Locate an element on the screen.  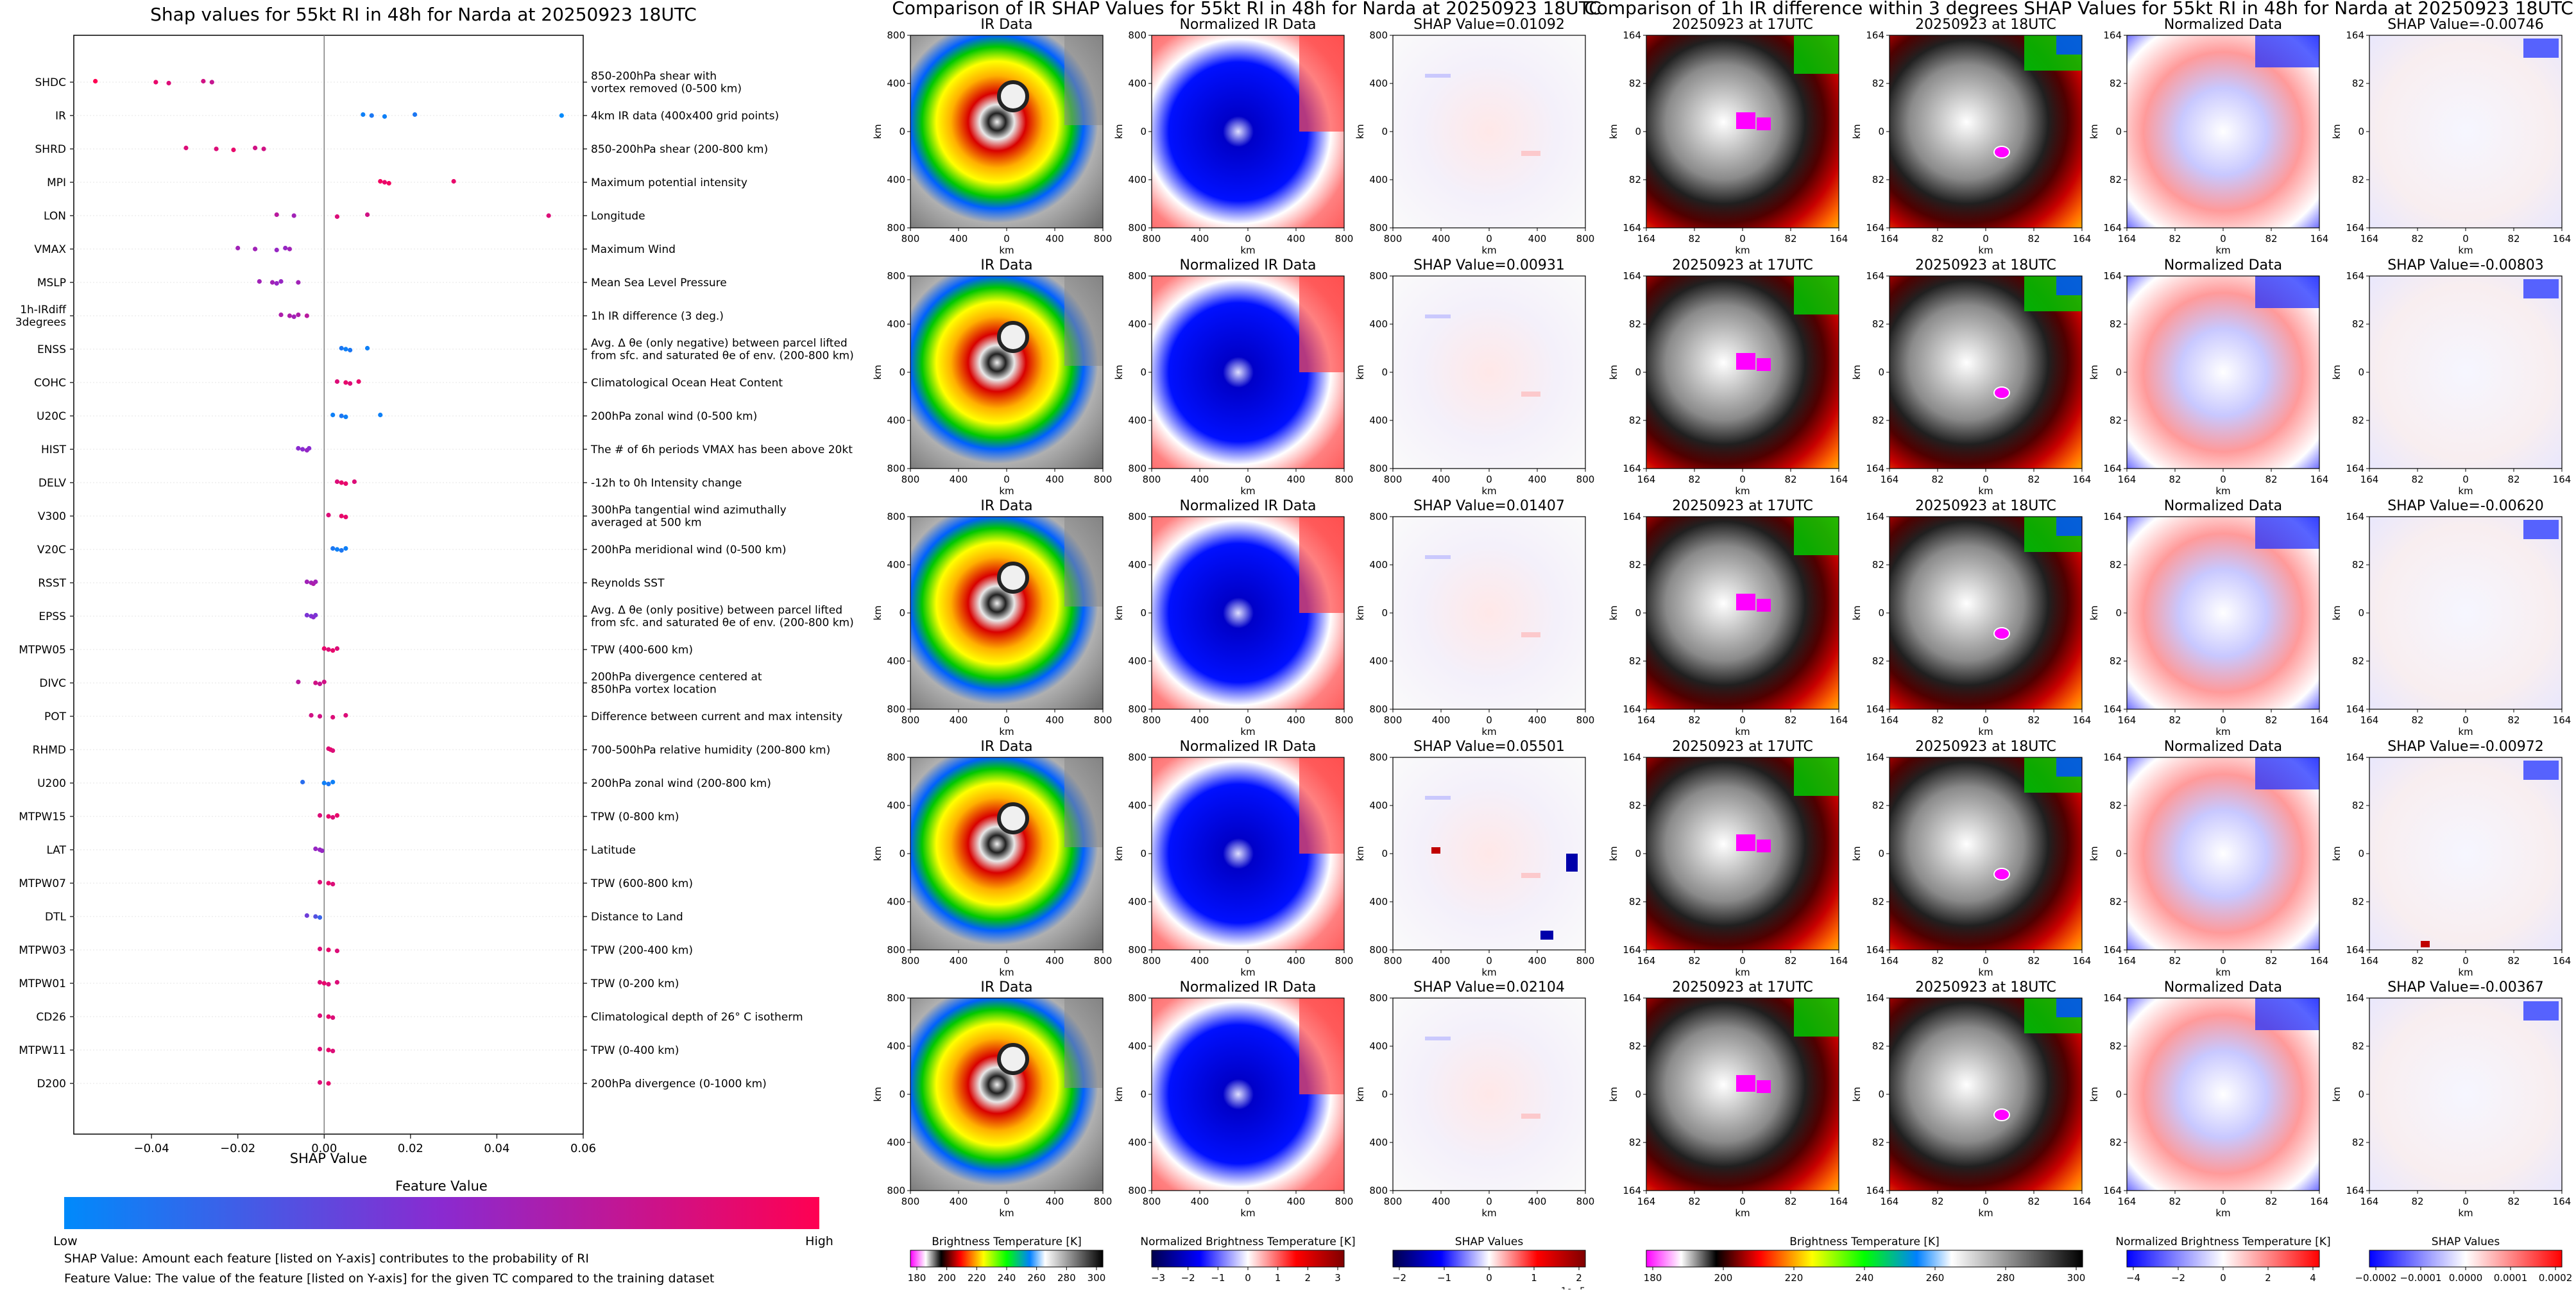
feature-label: MTPW01 is located at coordinates (43, 984).